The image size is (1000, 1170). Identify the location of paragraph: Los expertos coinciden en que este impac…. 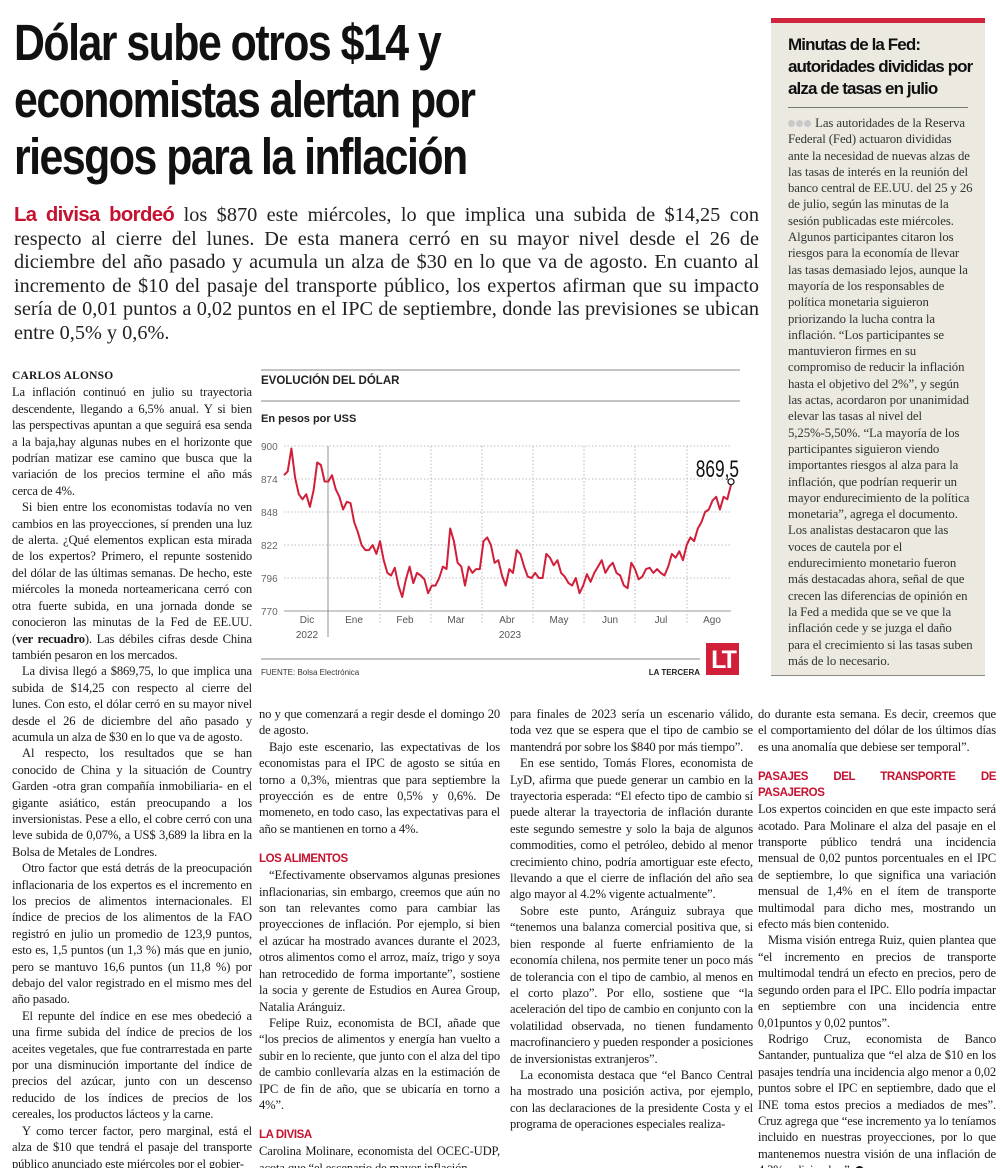
(877, 867).